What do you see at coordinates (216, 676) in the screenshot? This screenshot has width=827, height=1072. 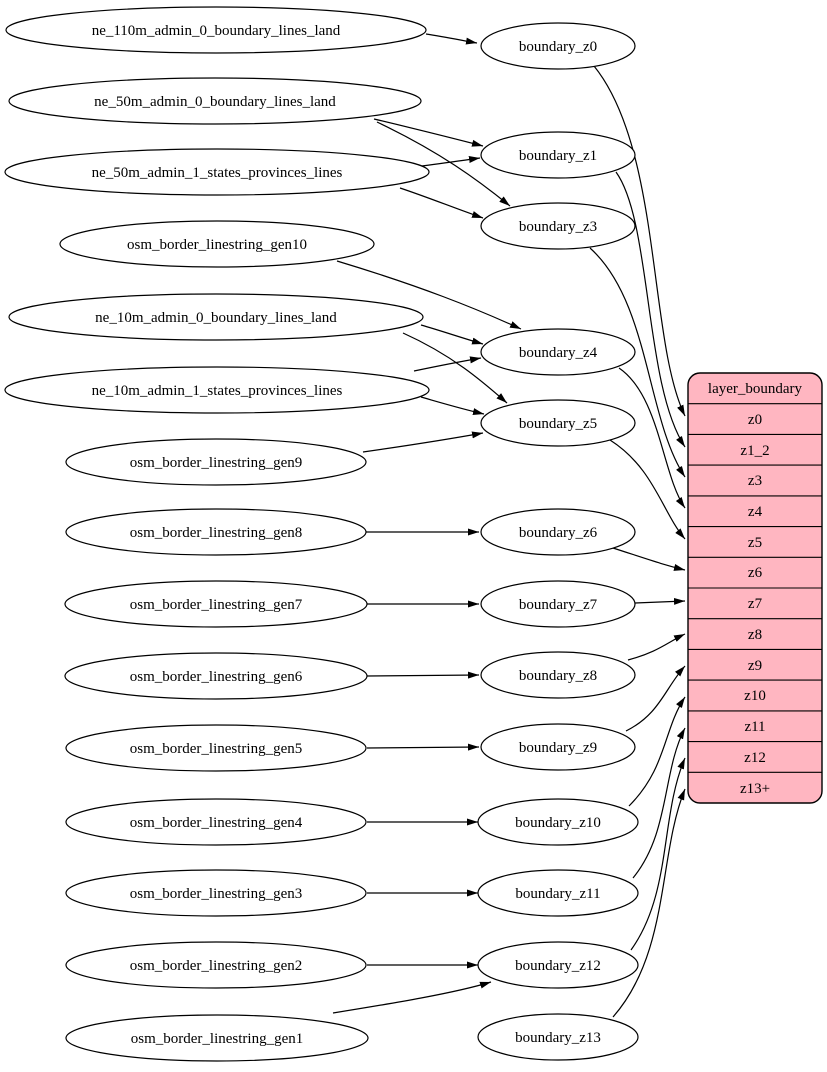 I see `source-node-osm-border-linestring-gen6: osm_border_linestring_gen6` at bounding box center [216, 676].